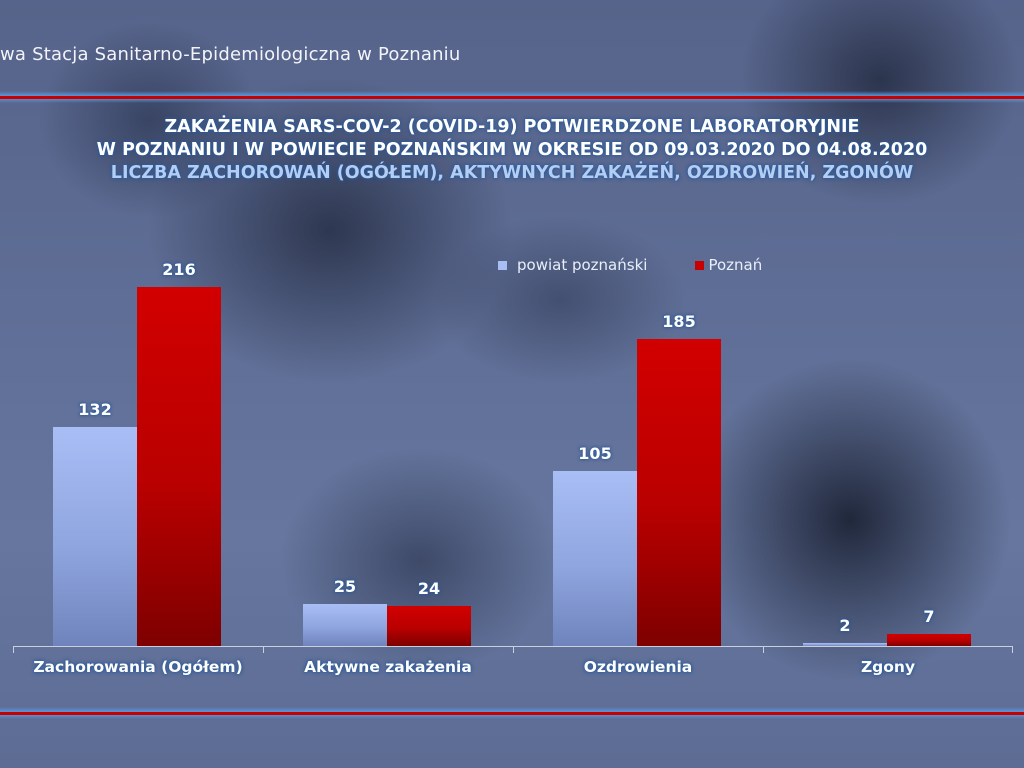  I want to click on chart-legend: powiat poznański Poznań, so click(630, 265).